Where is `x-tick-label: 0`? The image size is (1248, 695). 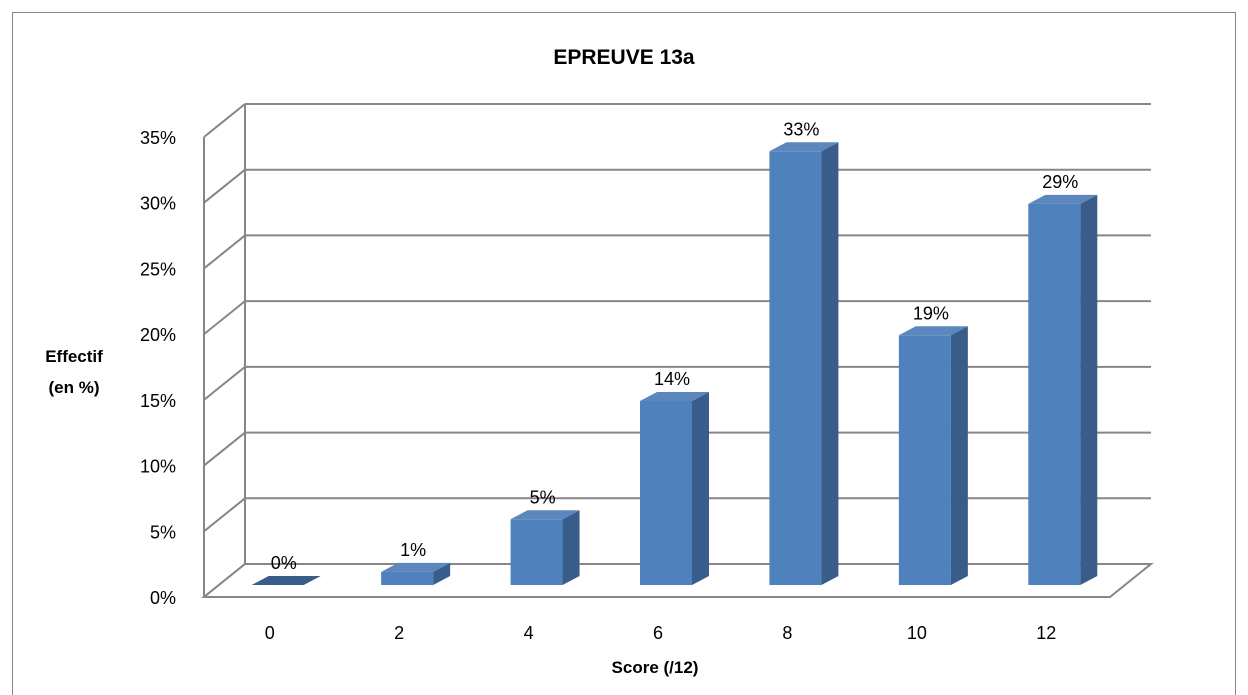 x-tick-label: 0 is located at coordinates (270, 633).